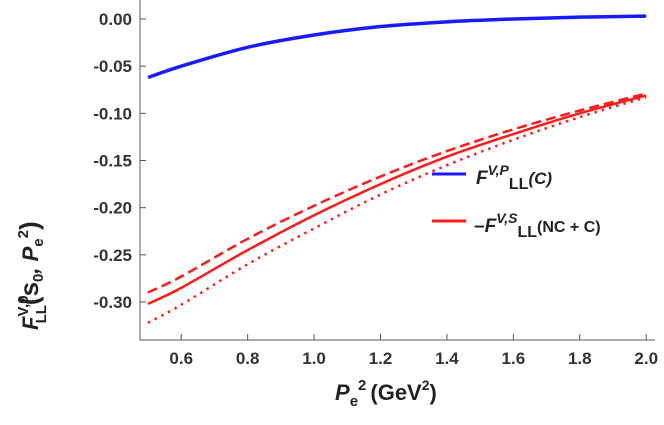 This screenshot has width=664, height=425. I want to click on x-tick-label: 1.0, so click(314, 358).